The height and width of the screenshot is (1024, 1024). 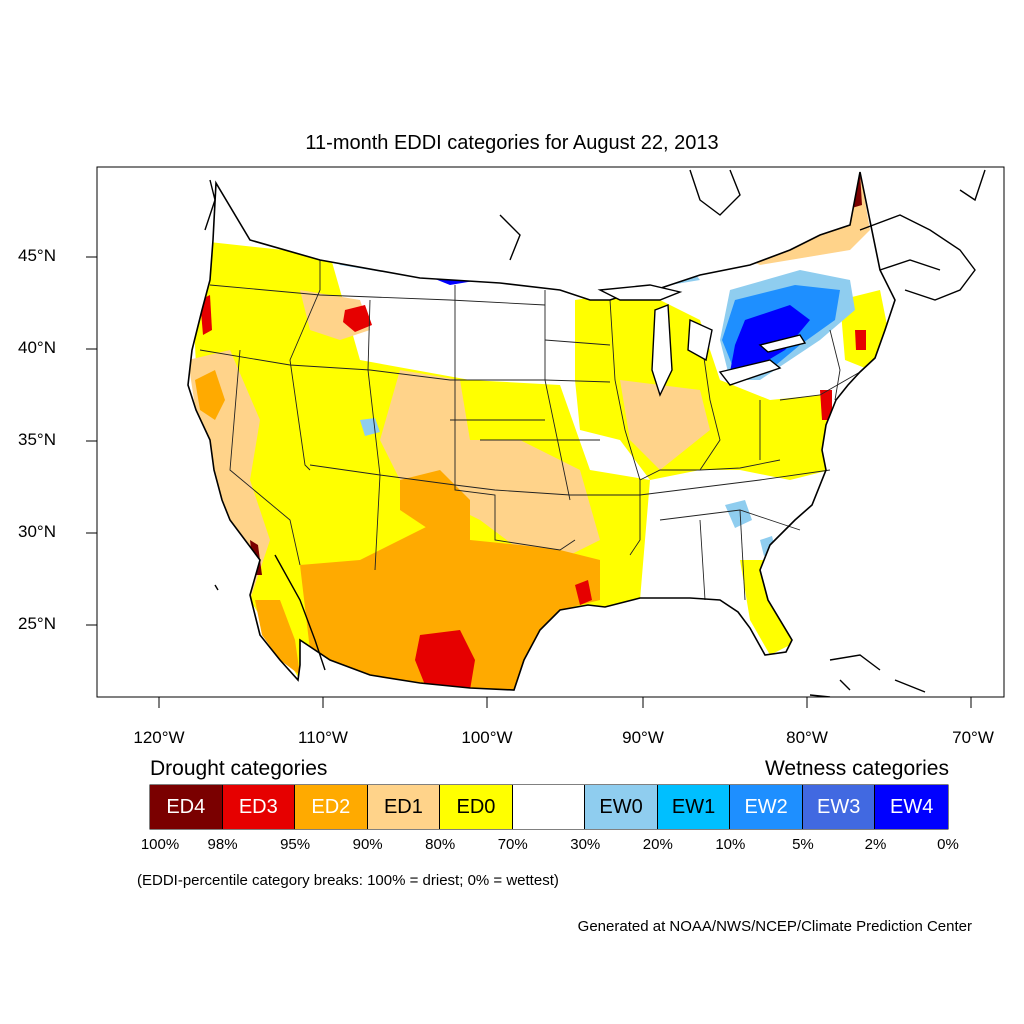 What do you see at coordinates (37, 531) in the screenshot?
I see `lat-label-30: 30°N` at bounding box center [37, 531].